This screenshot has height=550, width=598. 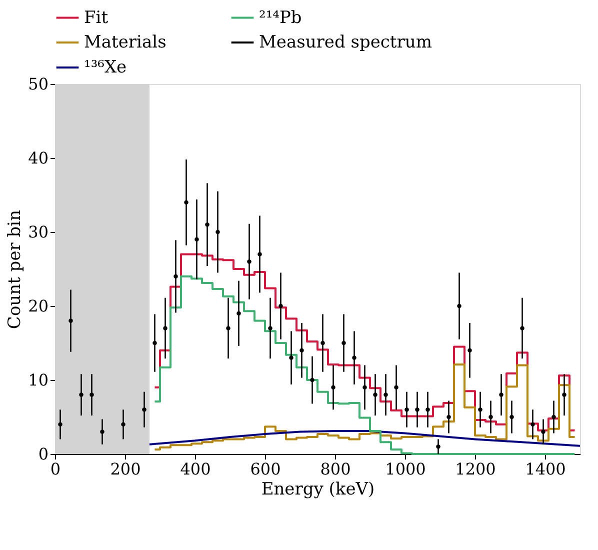 What do you see at coordinates (55, 469) in the screenshot?
I see `x-tick-label: 0` at bounding box center [55, 469].